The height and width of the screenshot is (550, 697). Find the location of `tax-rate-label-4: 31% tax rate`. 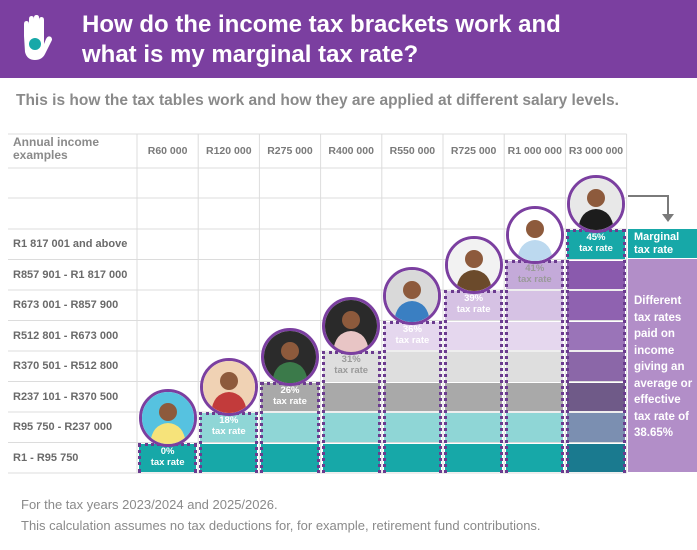

tax-rate-label-4: 31% tax rate is located at coordinates (351, 365).